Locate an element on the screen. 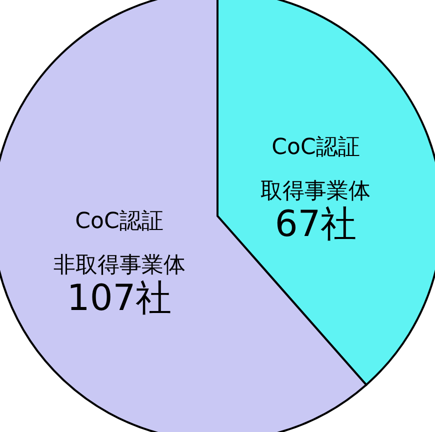 This screenshot has width=435, height=432. data-label: 107社 is located at coordinates (119, 299).